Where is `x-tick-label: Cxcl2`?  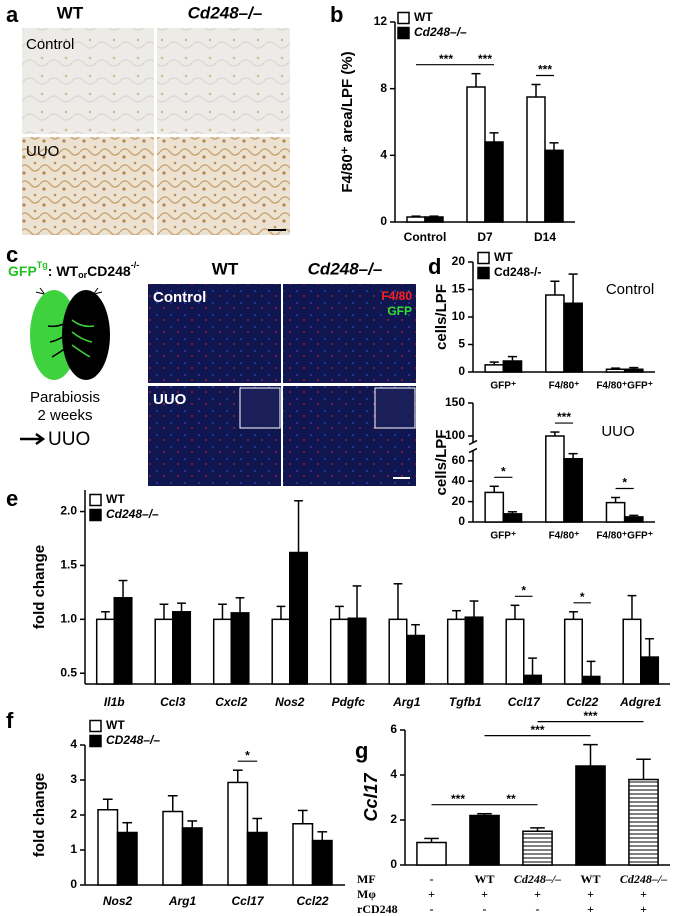 x-tick-label: Cxcl2 is located at coordinates (231, 702).